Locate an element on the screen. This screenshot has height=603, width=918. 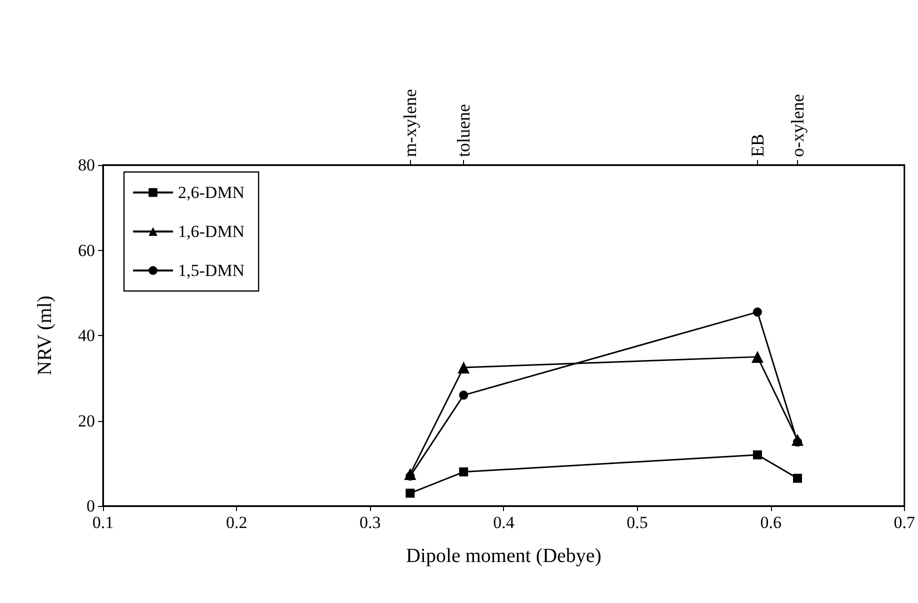
y-axis-title: NRV (ml) is located at coordinates (45, 336).